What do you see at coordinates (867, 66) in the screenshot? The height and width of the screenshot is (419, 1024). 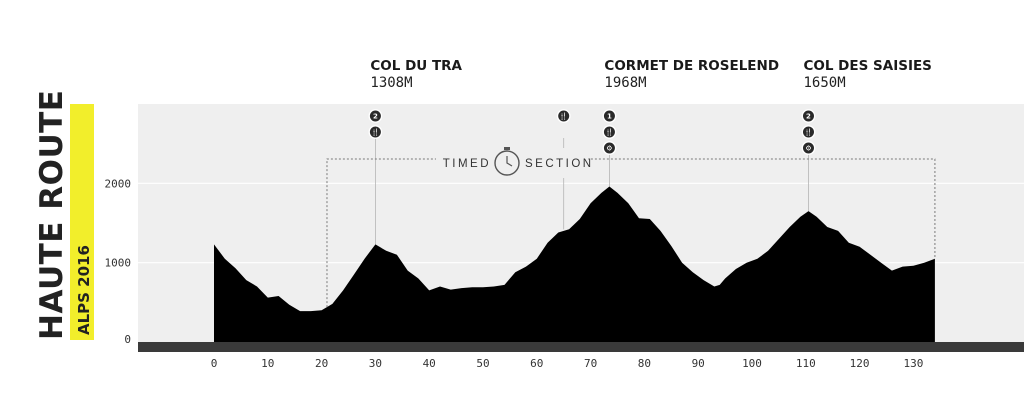 I see `peak-name: COL DES SAISIES` at bounding box center [867, 66].